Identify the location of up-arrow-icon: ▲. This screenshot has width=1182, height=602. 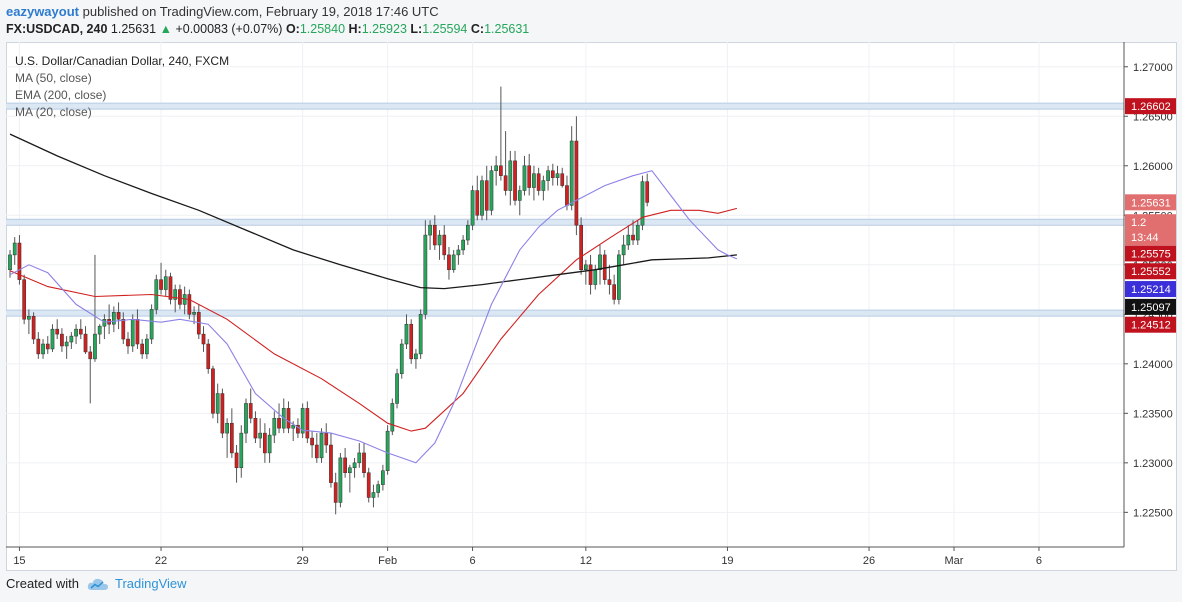
(165, 29).